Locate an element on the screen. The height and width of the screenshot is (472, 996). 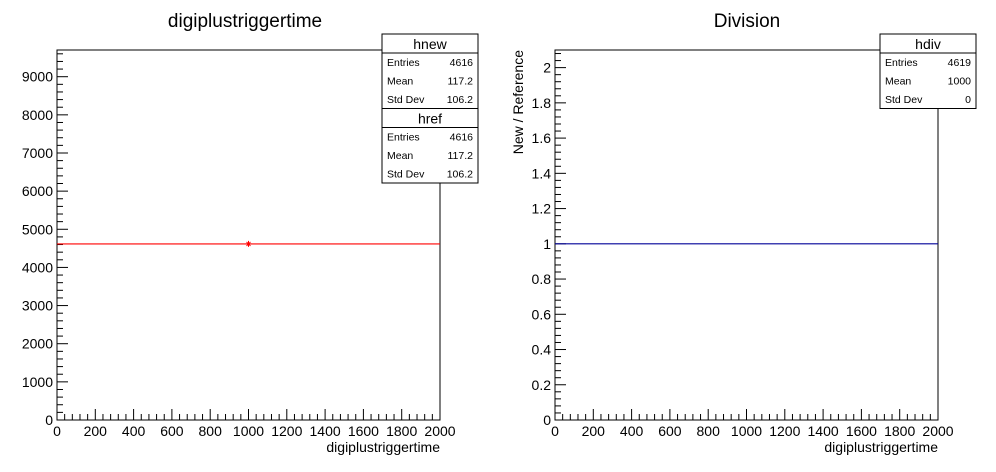
stats-box-title: href is located at coordinates (430, 119).